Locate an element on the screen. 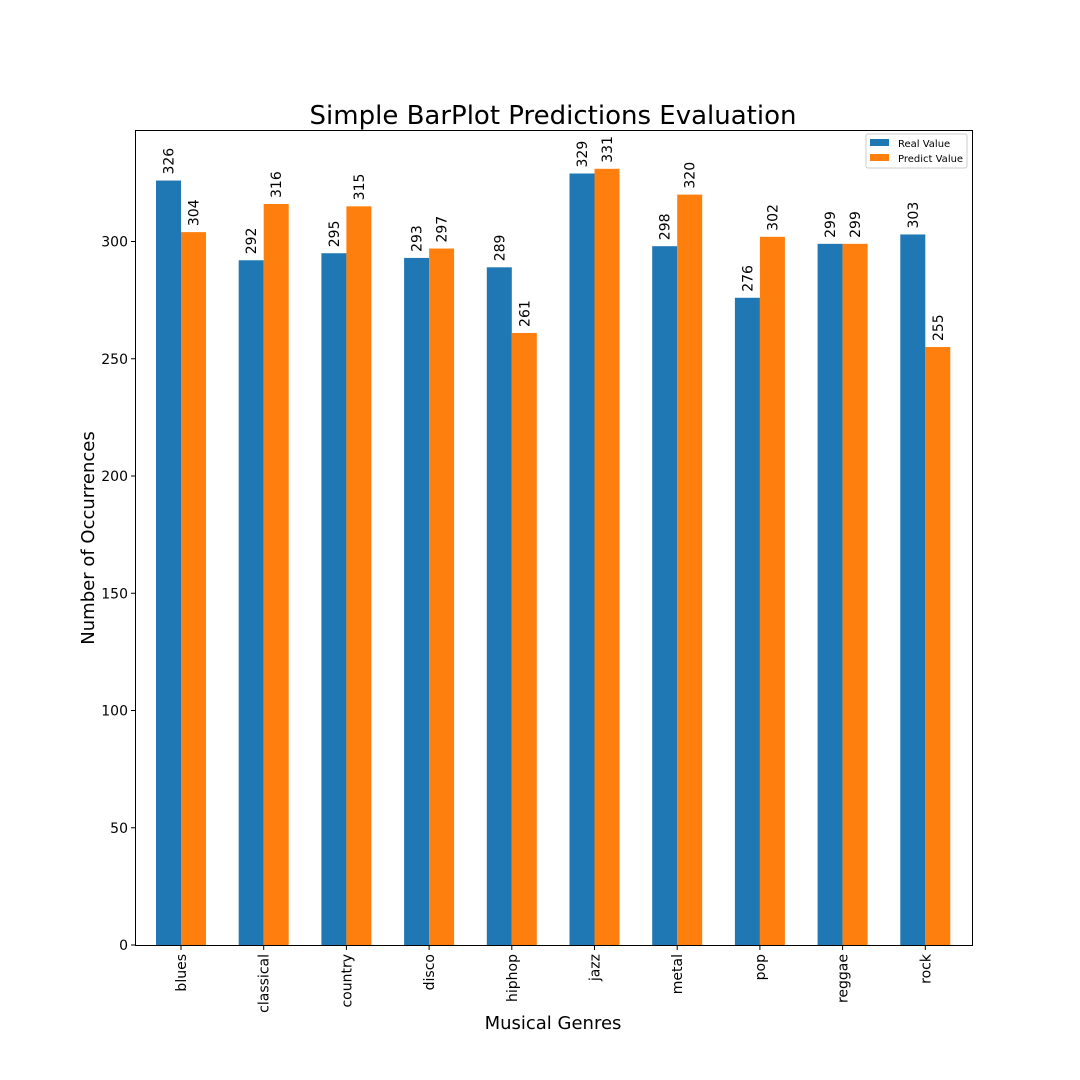  bar-predict-value-classical is located at coordinates (276, 574).